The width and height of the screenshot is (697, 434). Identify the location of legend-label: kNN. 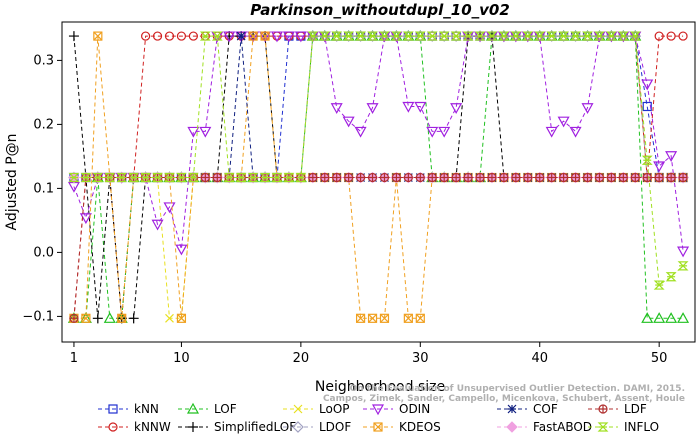
(146, 409).